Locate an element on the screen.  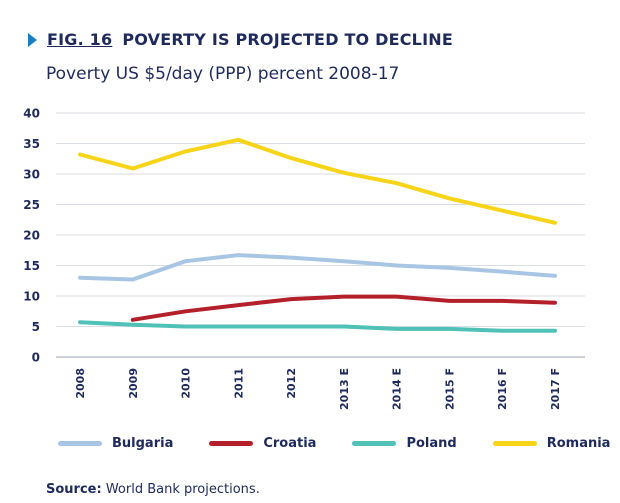
series-line-poland is located at coordinates (317, 326).